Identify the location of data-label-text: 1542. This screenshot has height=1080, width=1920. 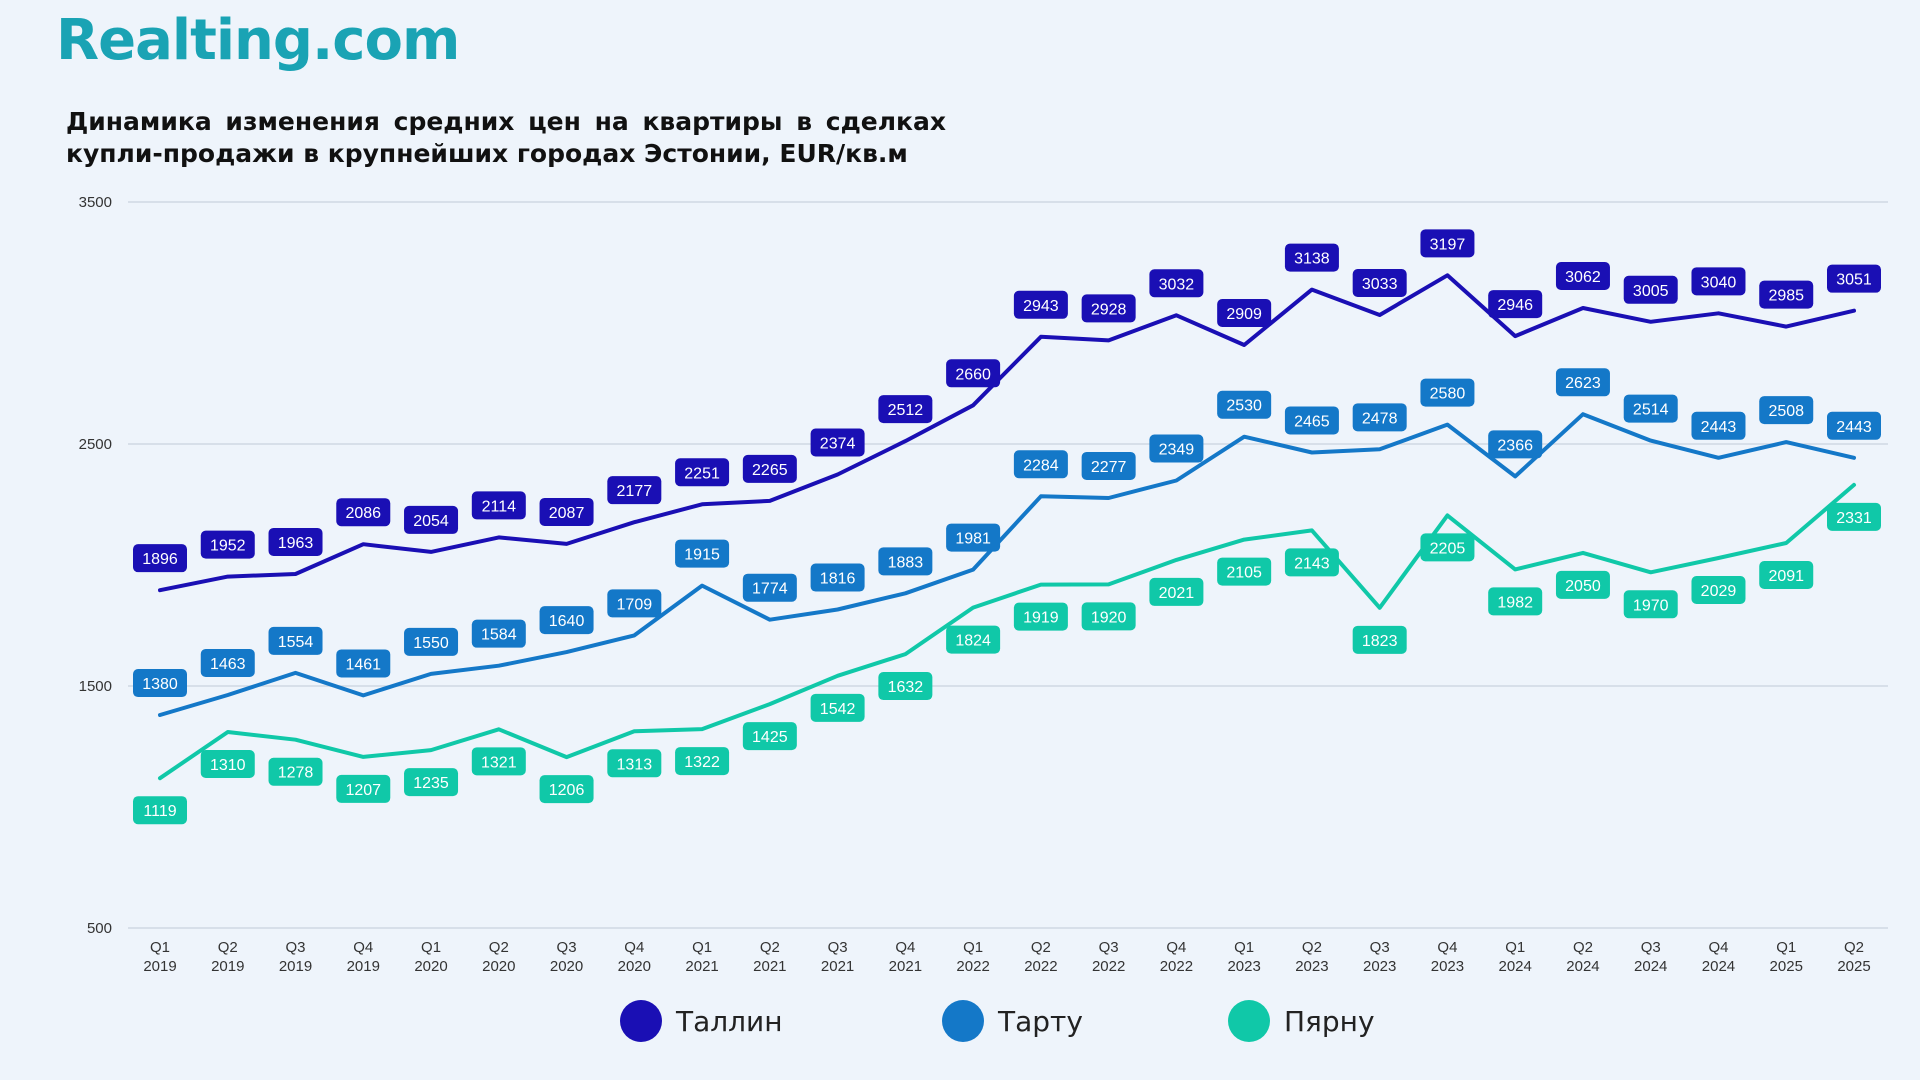
(838, 709).